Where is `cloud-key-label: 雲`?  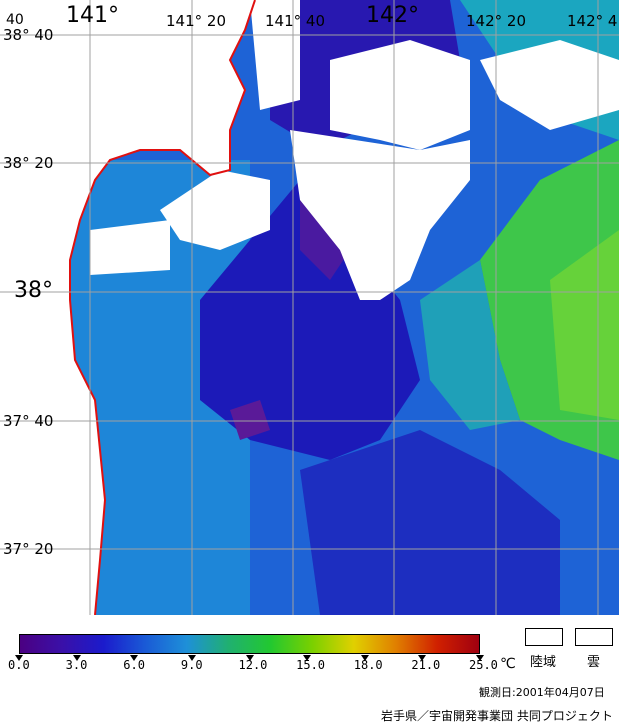
cloud-key-label: 雲 is located at coordinates (594, 662).